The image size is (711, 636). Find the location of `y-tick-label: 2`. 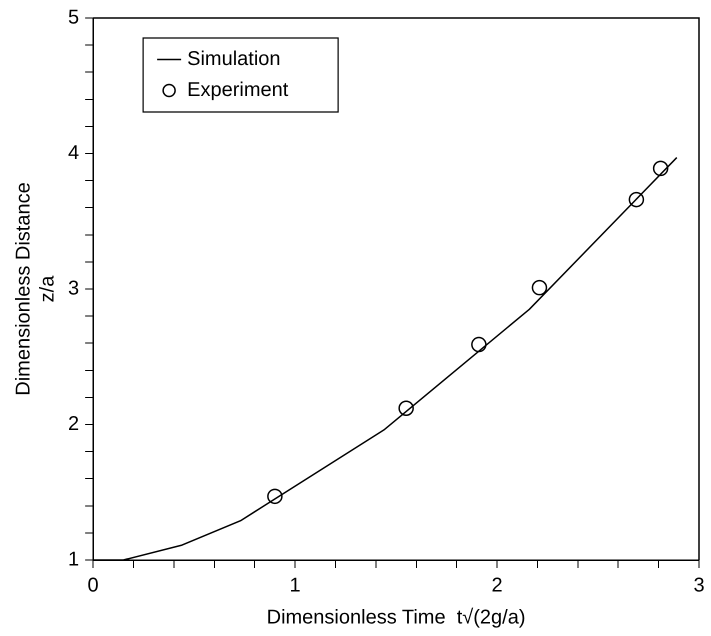

y-tick-label: 2 is located at coordinates (74, 424).